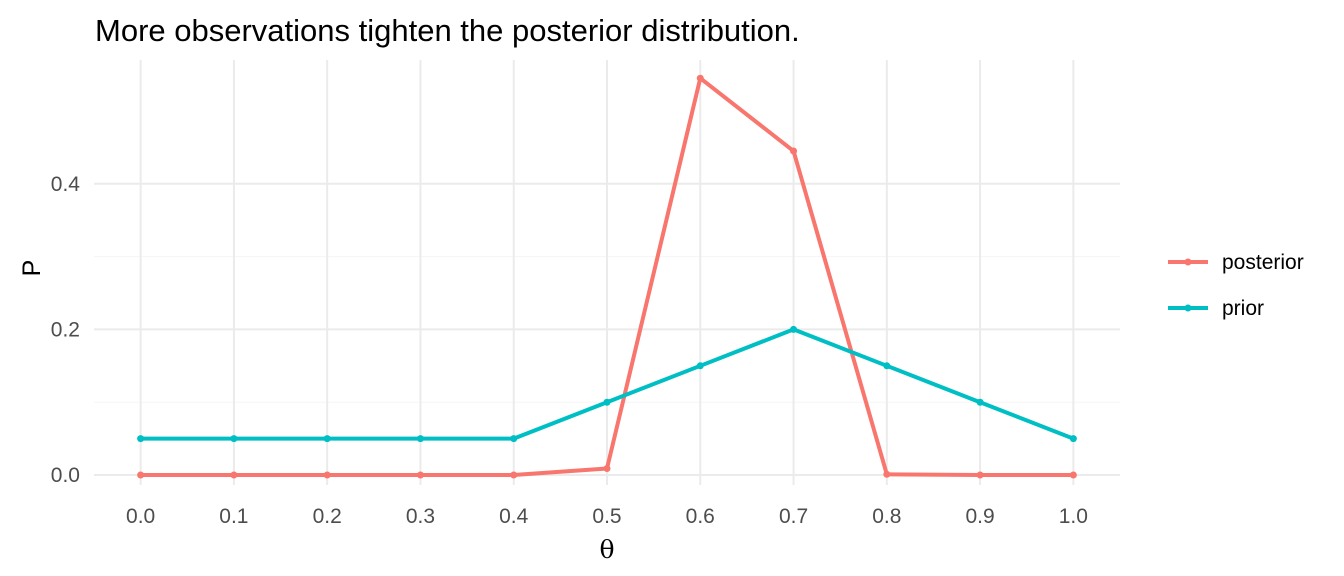 The width and height of the screenshot is (1344, 576). I want to click on legend-item-posterior: posterior, so click(1236, 262).